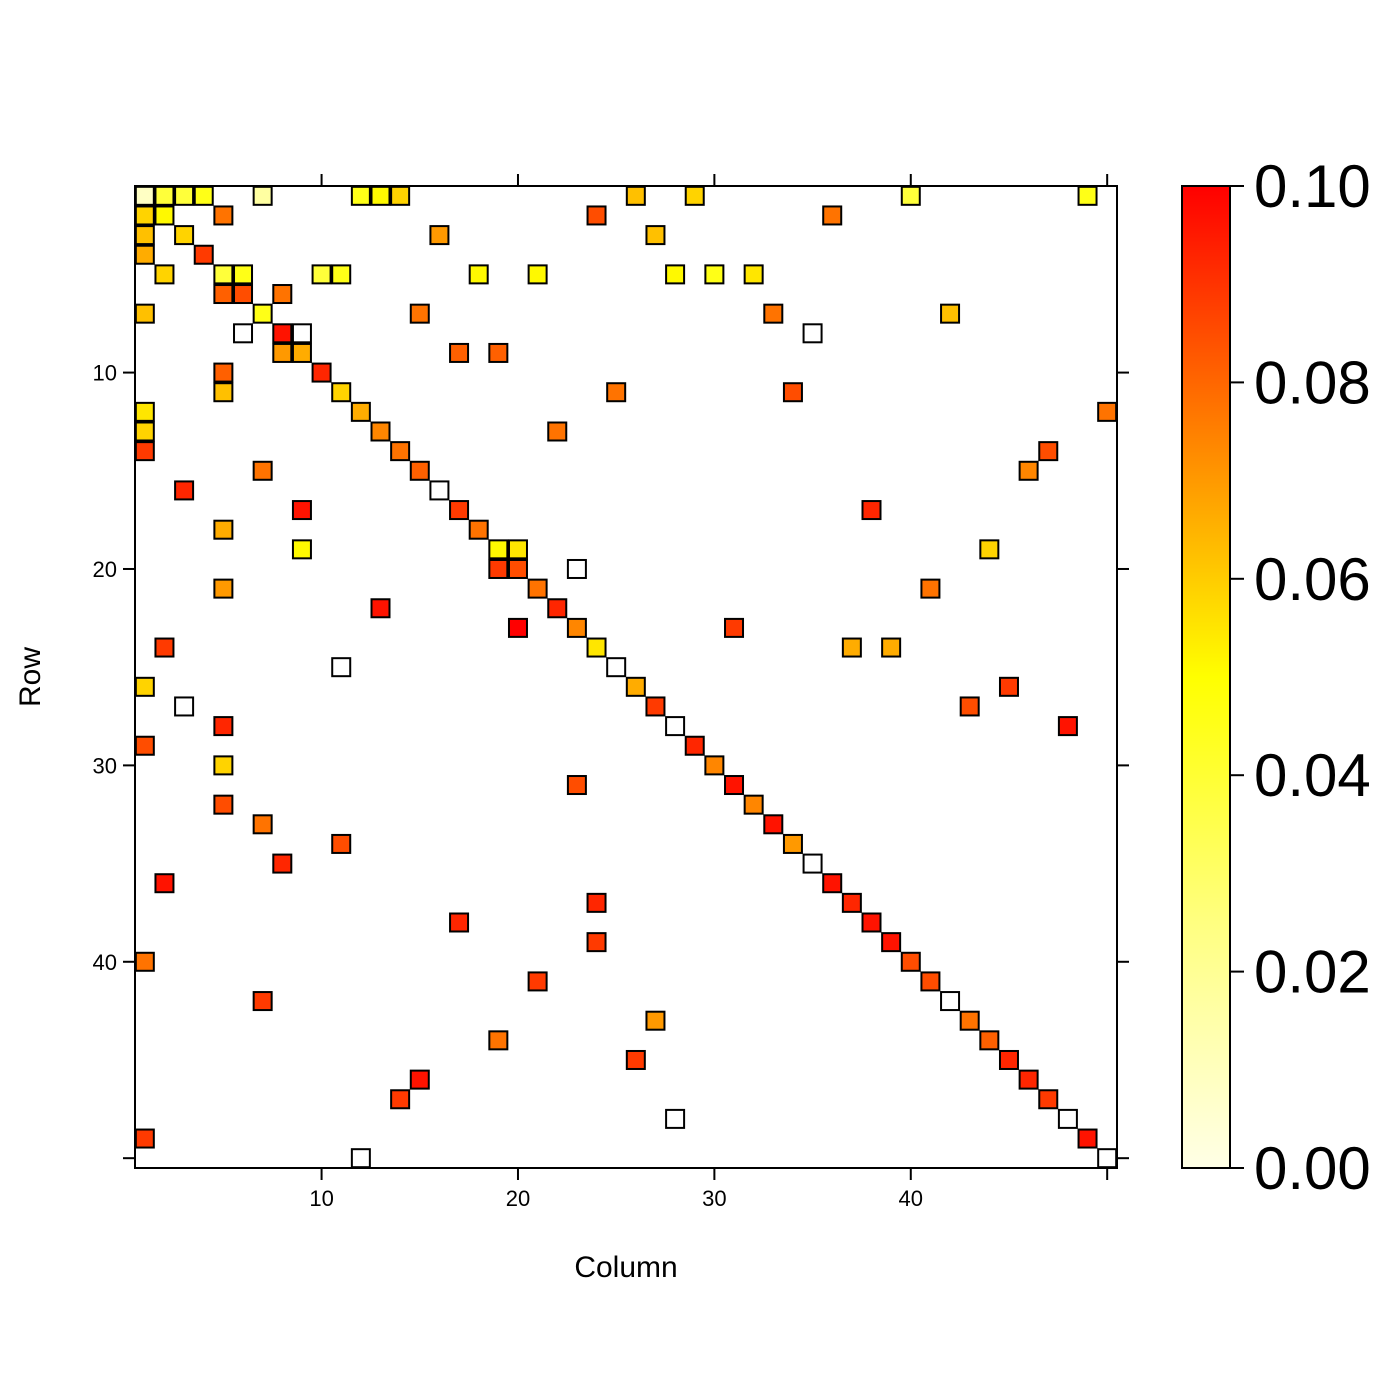 The width and height of the screenshot is (1400, 1400). What do you see at coordinates (105, 765) in the screenshot?
I see `y-tick-label: 30` at bounding box center [105, 765].